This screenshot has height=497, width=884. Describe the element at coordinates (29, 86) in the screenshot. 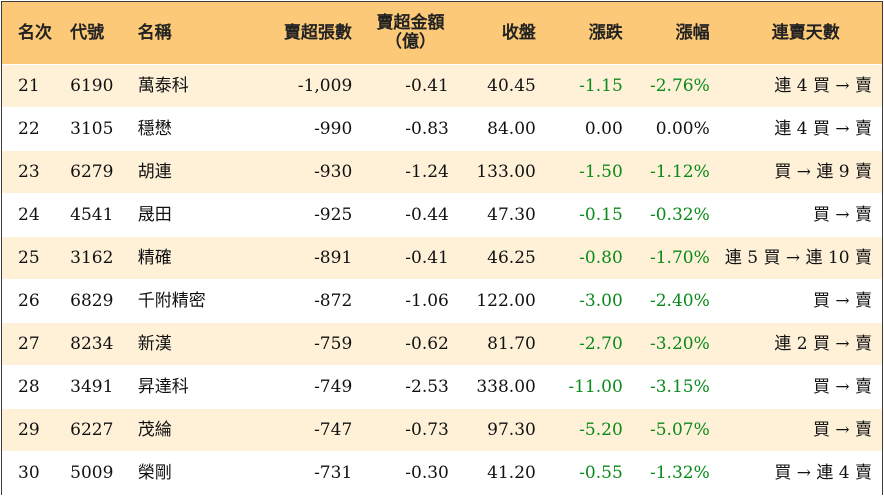

I see `rank-cell: 21` at that location.